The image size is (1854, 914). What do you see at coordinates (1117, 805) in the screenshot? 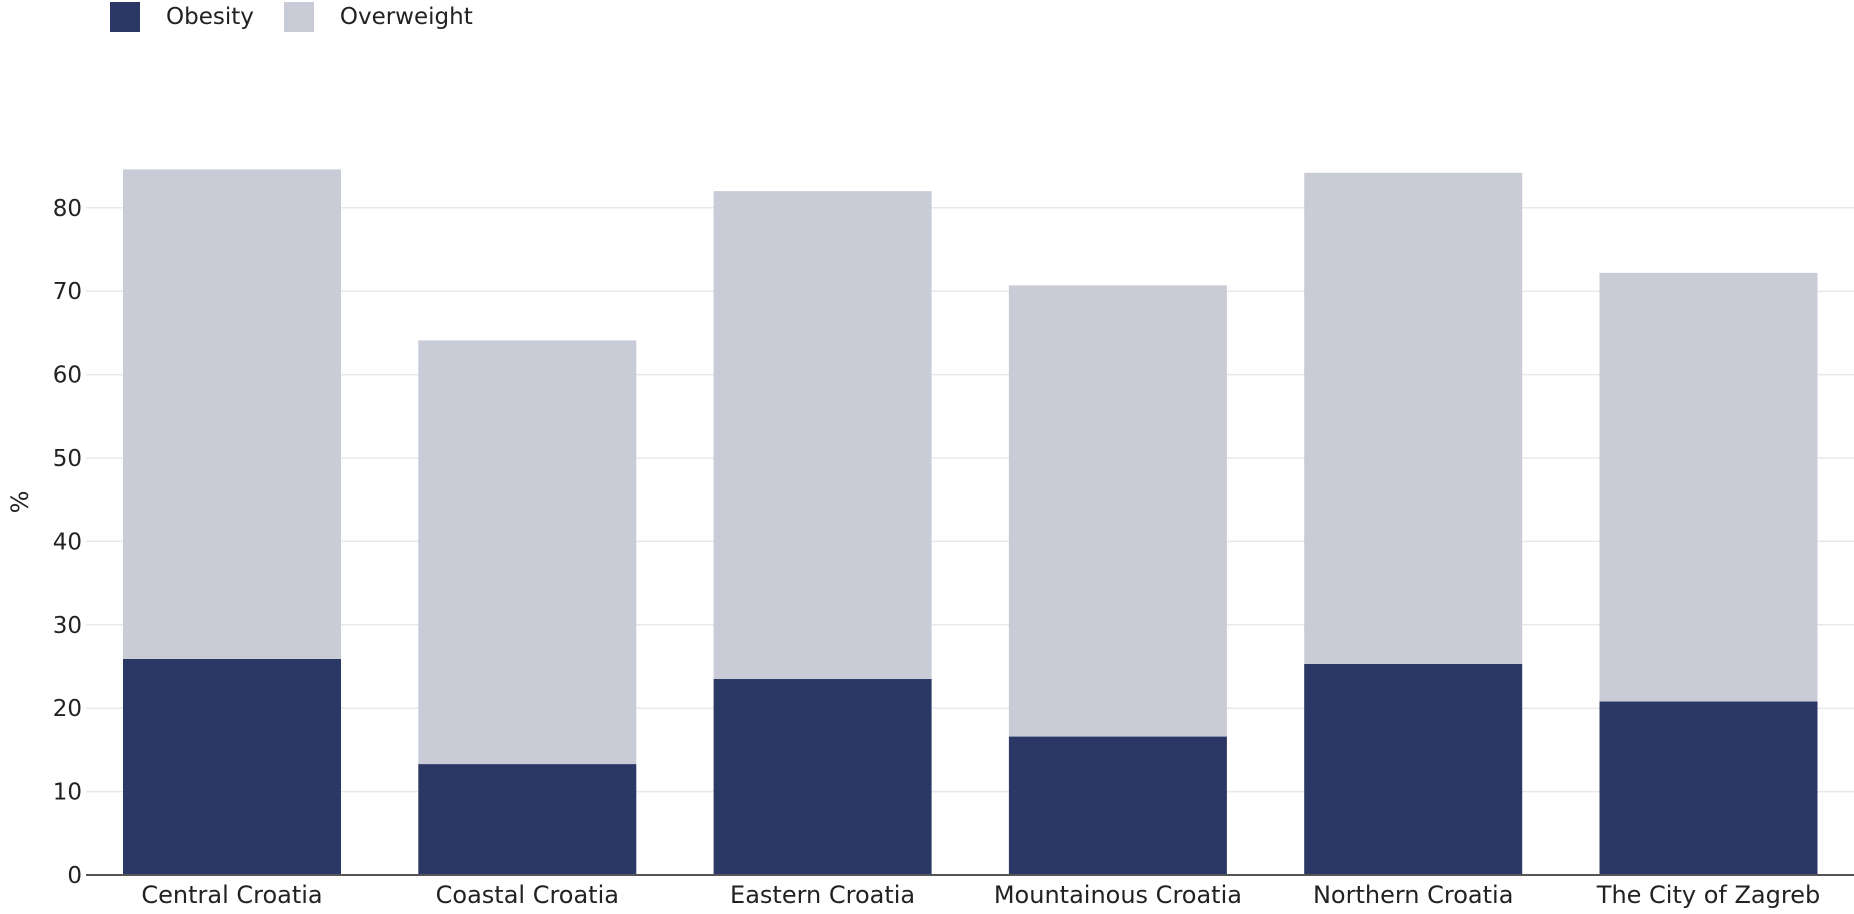
I see `bar-obesity-mountainous-croatia` at bounding box center [1117, 805].